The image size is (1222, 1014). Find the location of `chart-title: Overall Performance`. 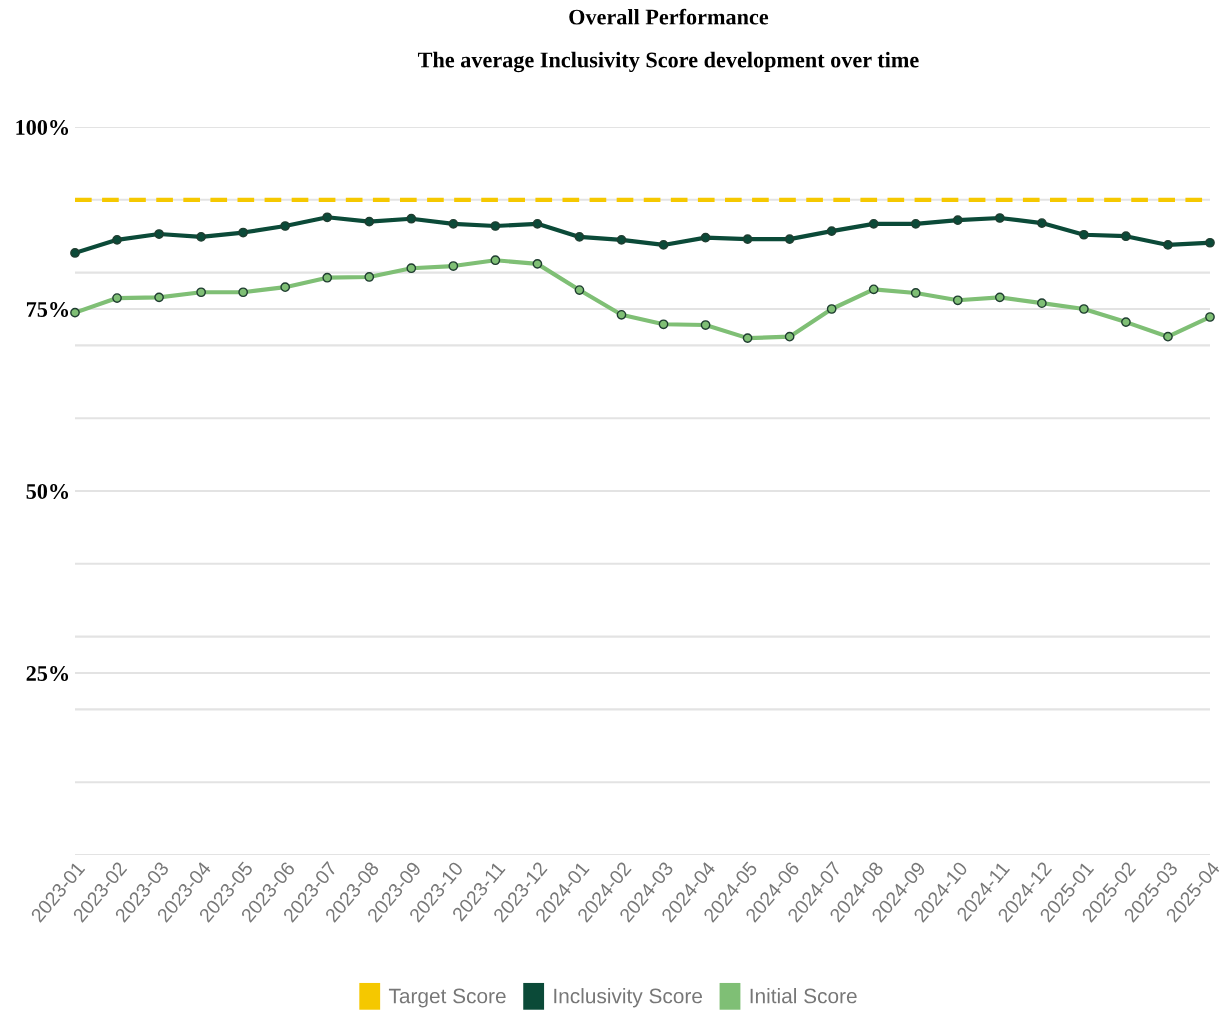

chart-title: Overall Performance is located at coordinates (669, 16).